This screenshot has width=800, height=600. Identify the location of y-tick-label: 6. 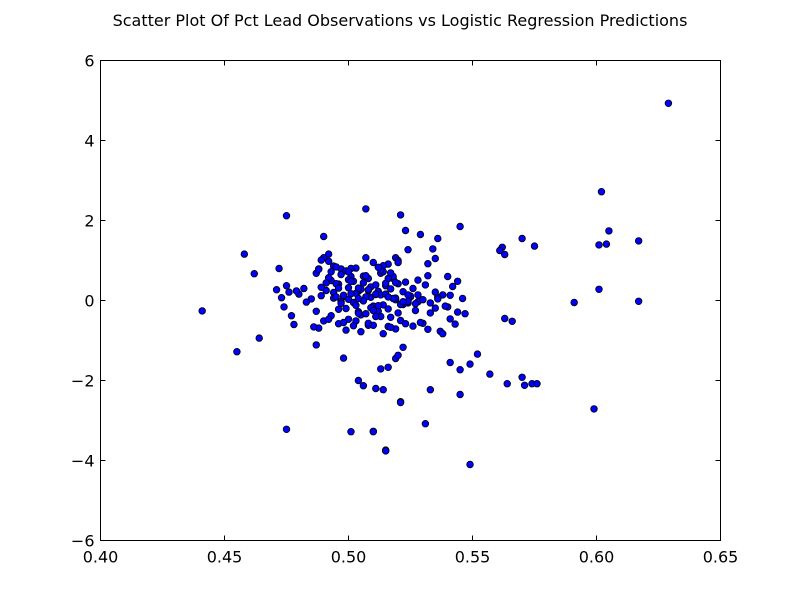
(89, 61).